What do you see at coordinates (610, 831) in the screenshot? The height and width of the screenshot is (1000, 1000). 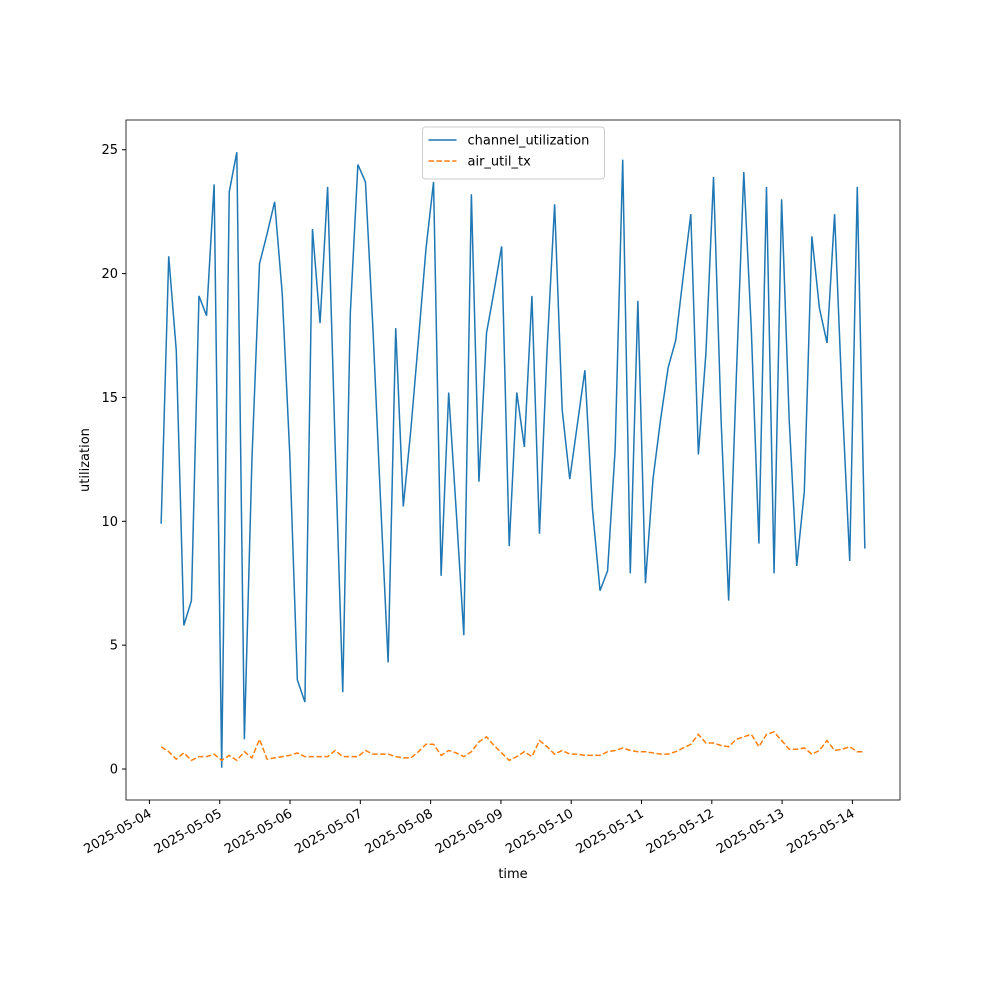 I see `x-tick-label: 2025-05-11` at bounding box center [610, 831].